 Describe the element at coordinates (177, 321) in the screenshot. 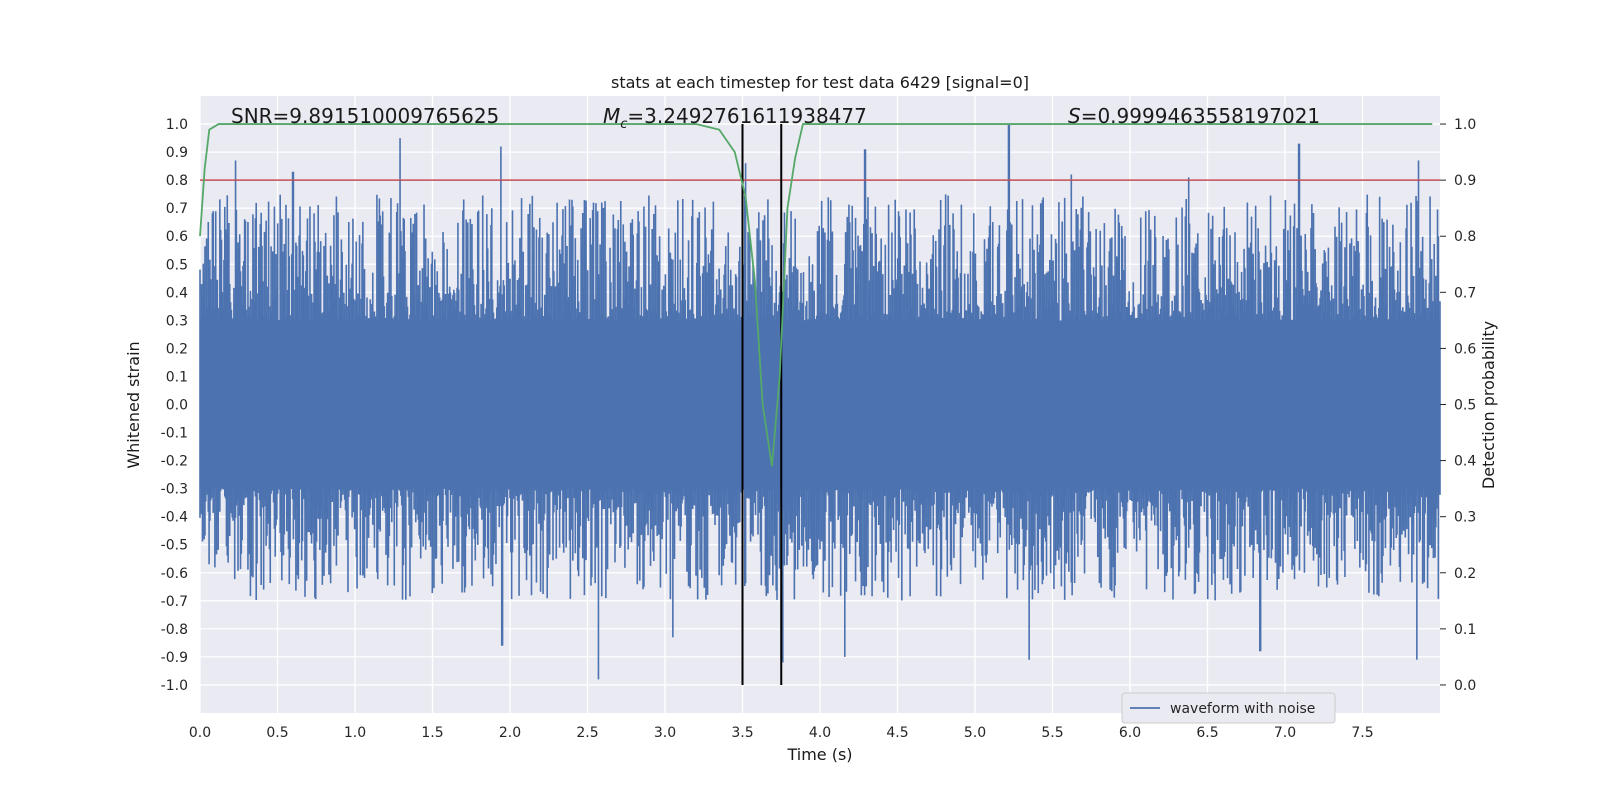

I see `y-tick-label-left: 0.3` at that location.